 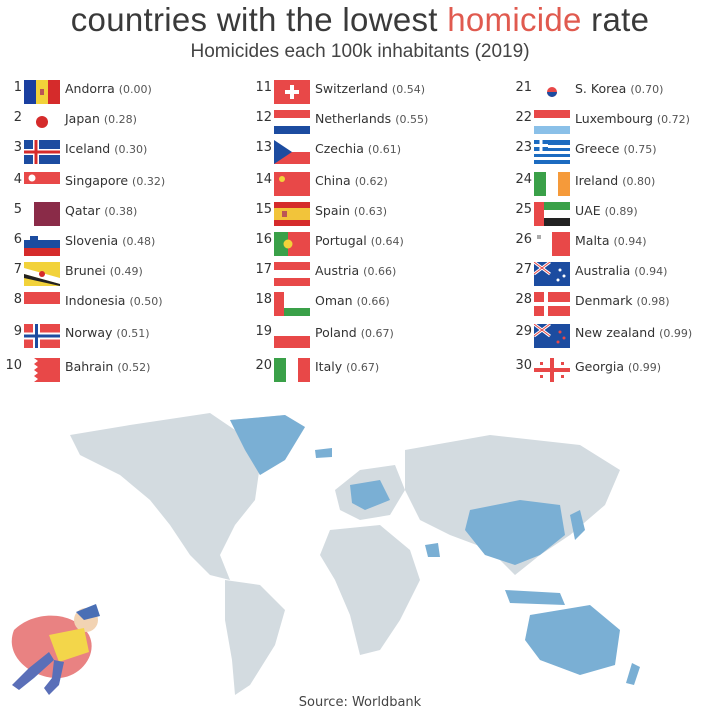 I want to click on country-entry: Denmark (0.98), so click(x=622, y=300).